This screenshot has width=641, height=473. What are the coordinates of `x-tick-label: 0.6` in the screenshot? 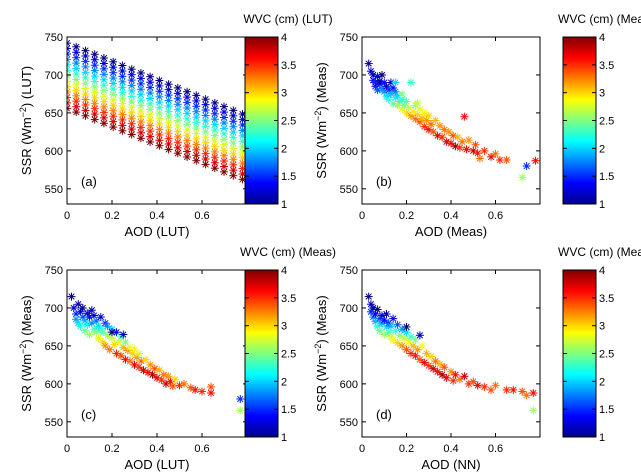 It's located at (495, 216).